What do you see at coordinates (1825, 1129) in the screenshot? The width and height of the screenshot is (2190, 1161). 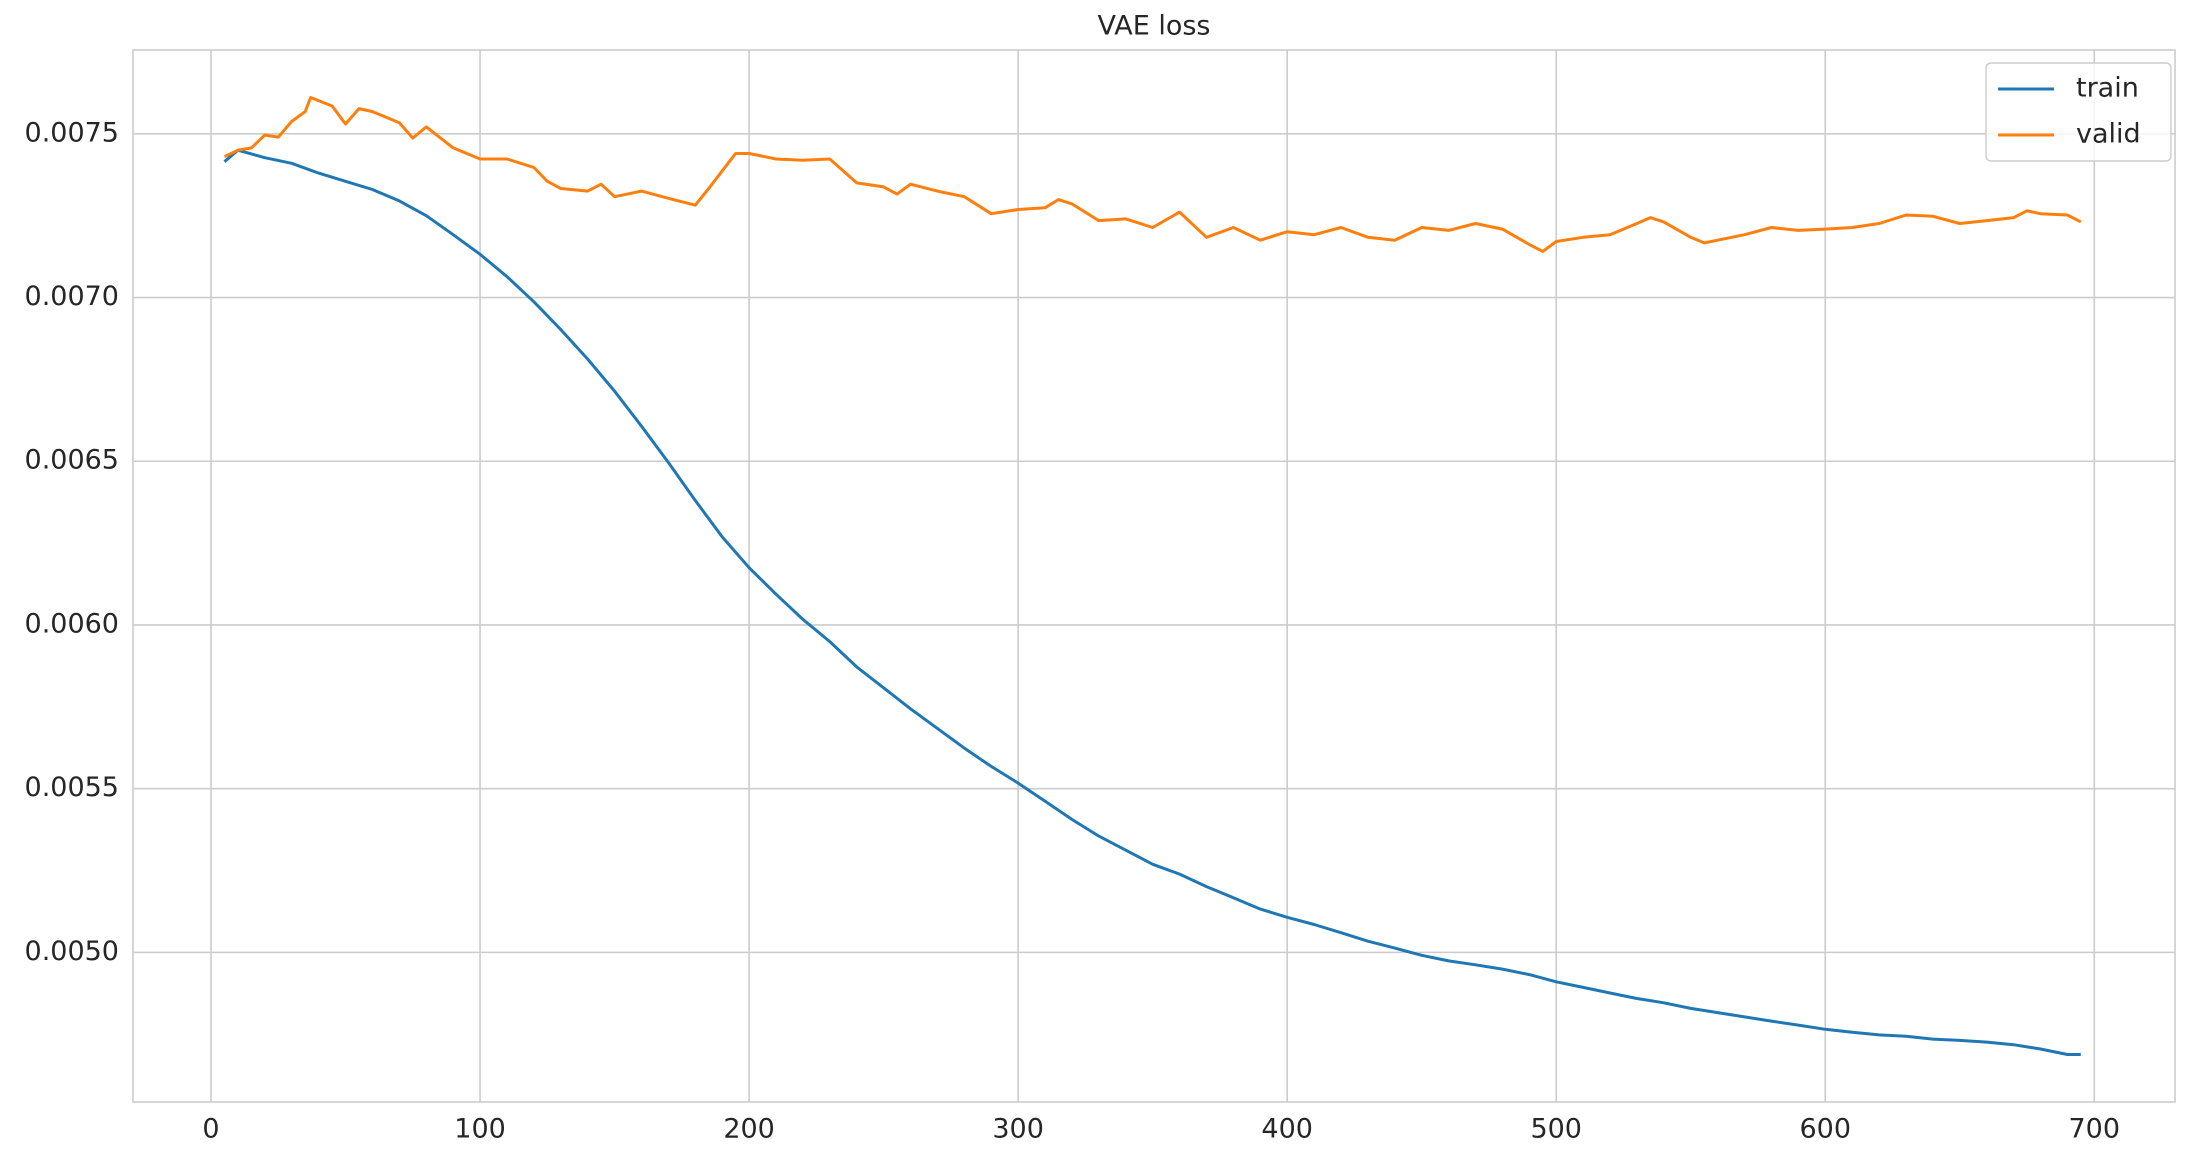 I see `x-tick-label: 600` at bounding box center [1825, 1129].